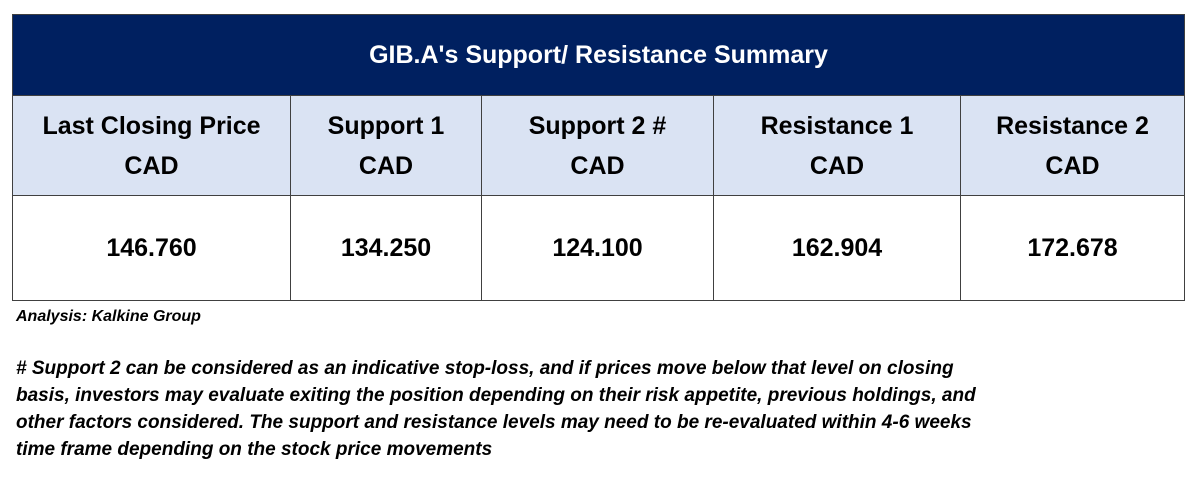 Image resolution: width=1197 pixels, height=495 pixels. I want to click on header-cell: Last Closing Price CAD, so click(151, 145).